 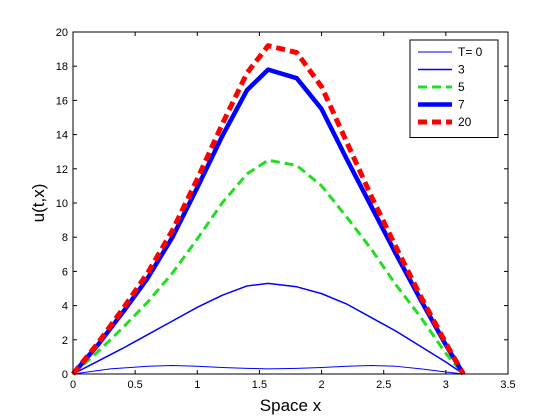 I want to click on x-tick-label: 1, so click(x=197, y=385).